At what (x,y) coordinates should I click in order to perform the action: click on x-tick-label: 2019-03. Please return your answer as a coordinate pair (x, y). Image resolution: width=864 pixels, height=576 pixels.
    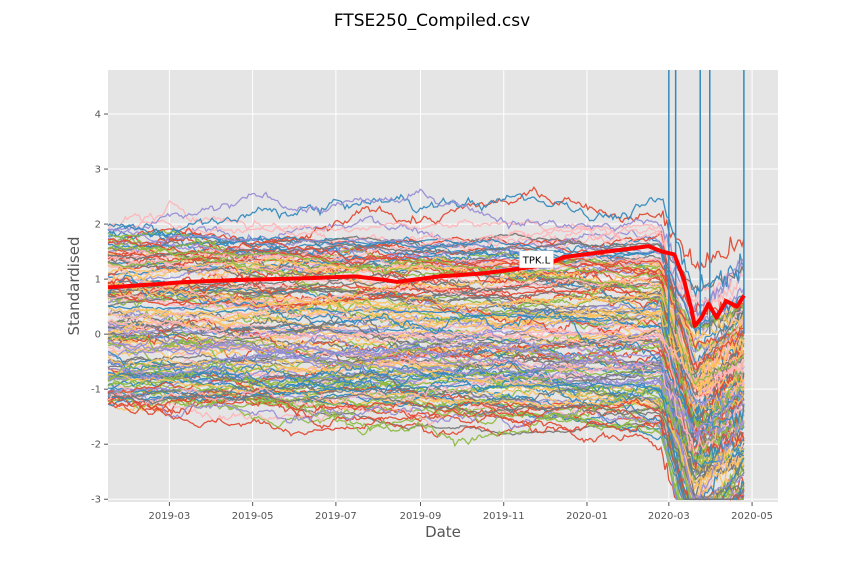
    Looking at the image, I should click on (170, 516).